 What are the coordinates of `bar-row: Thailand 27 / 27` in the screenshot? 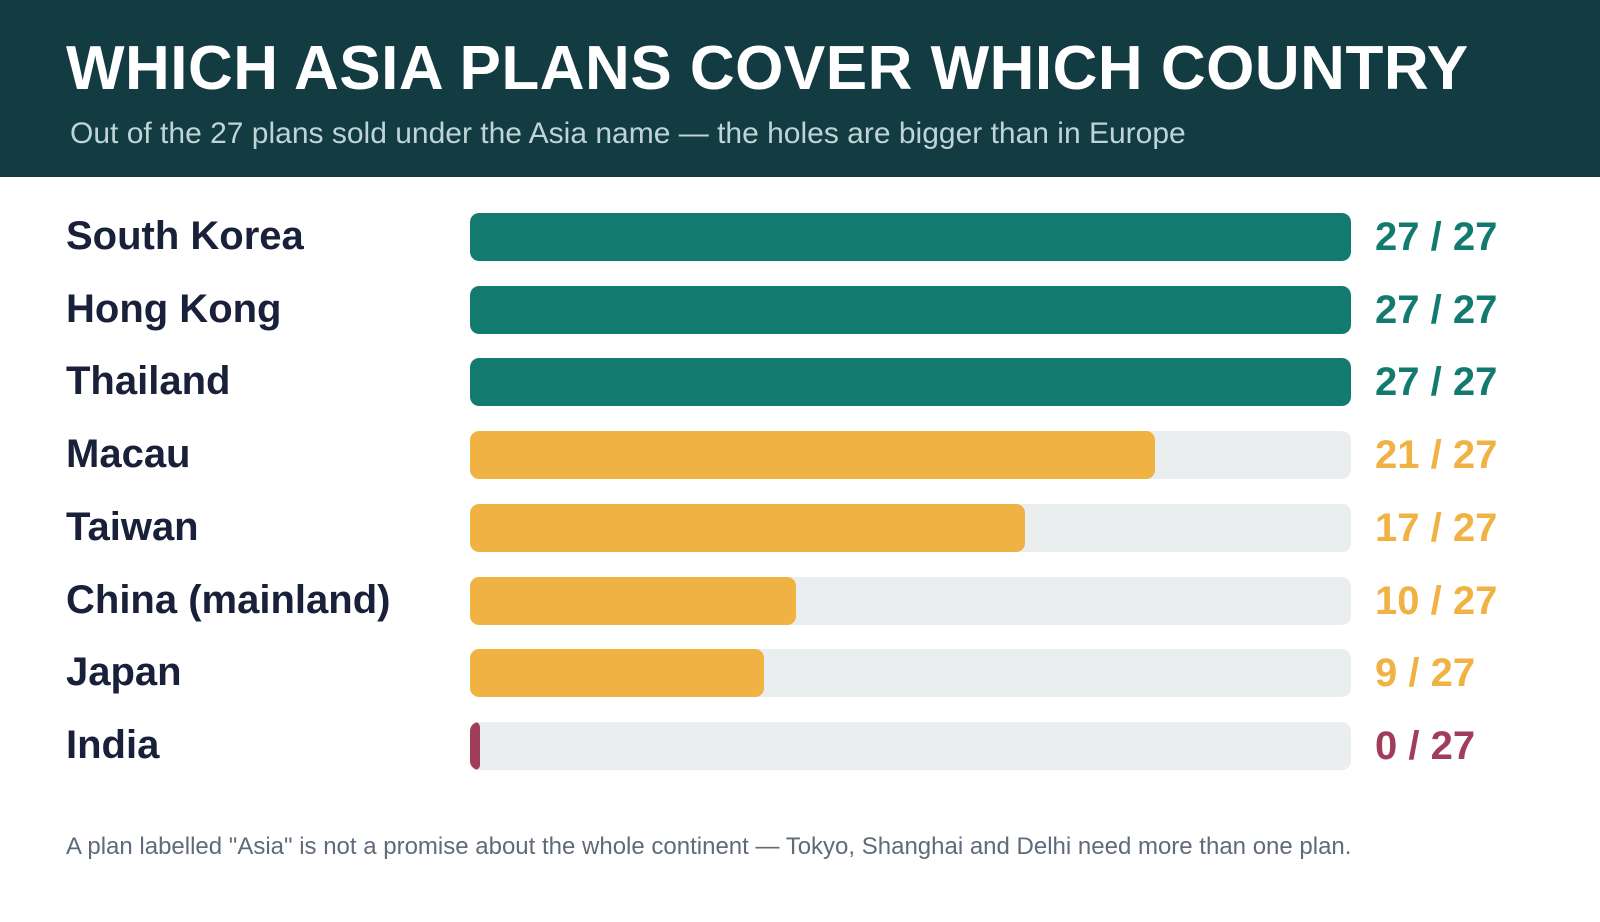 It's located at (800, 393).